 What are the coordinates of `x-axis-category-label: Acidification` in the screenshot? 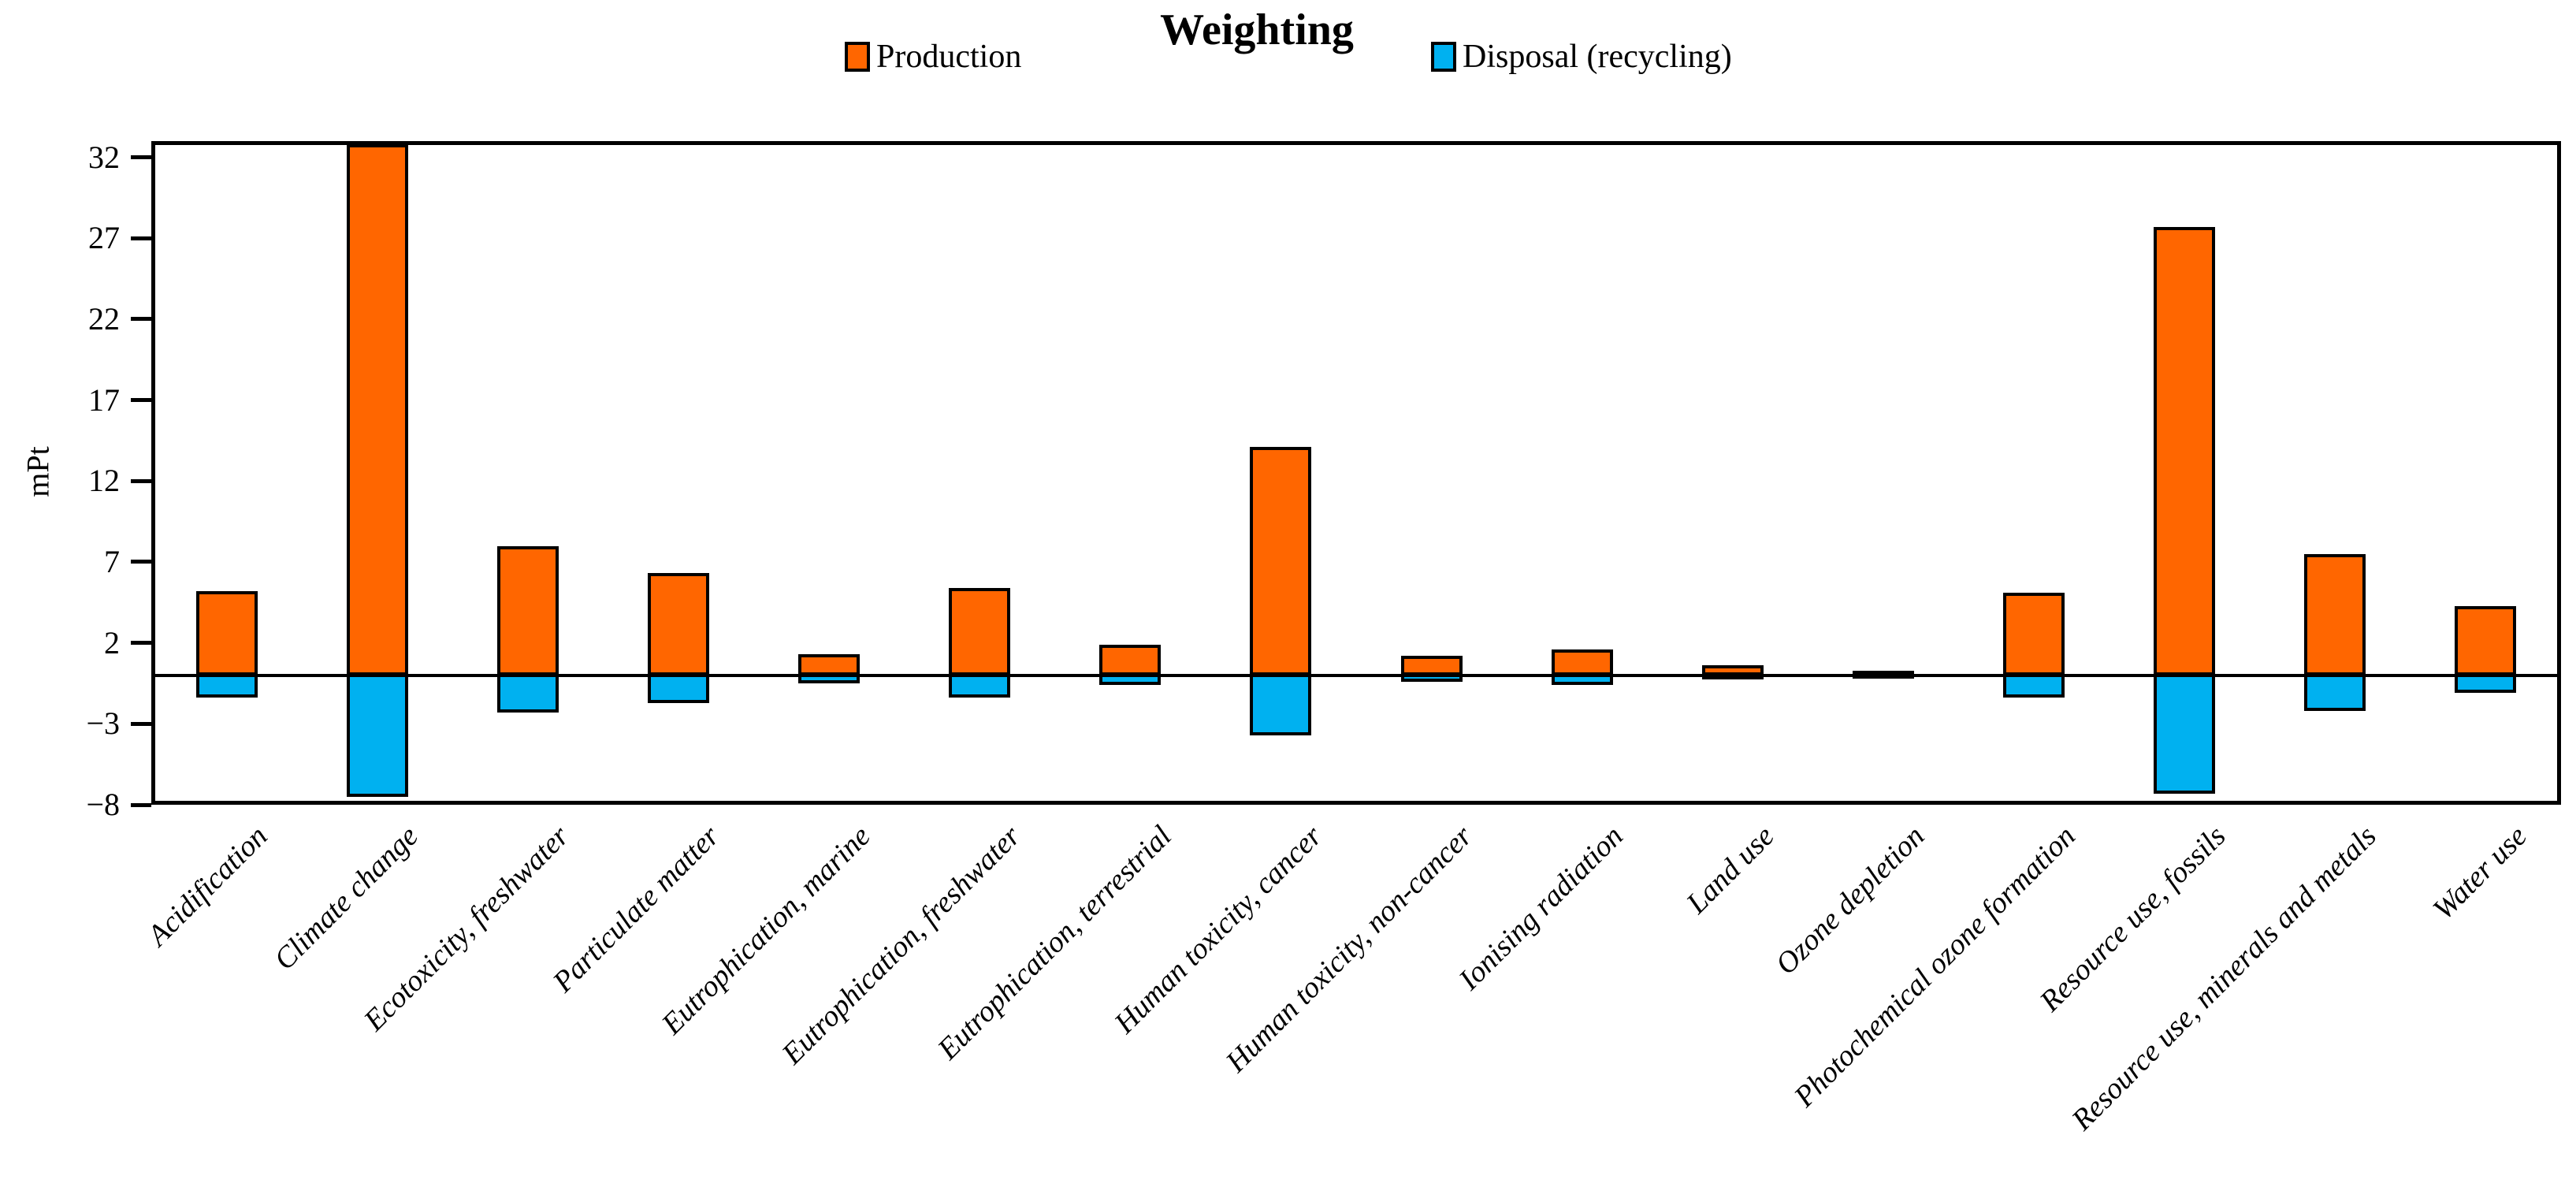 It's located at (207, 886).